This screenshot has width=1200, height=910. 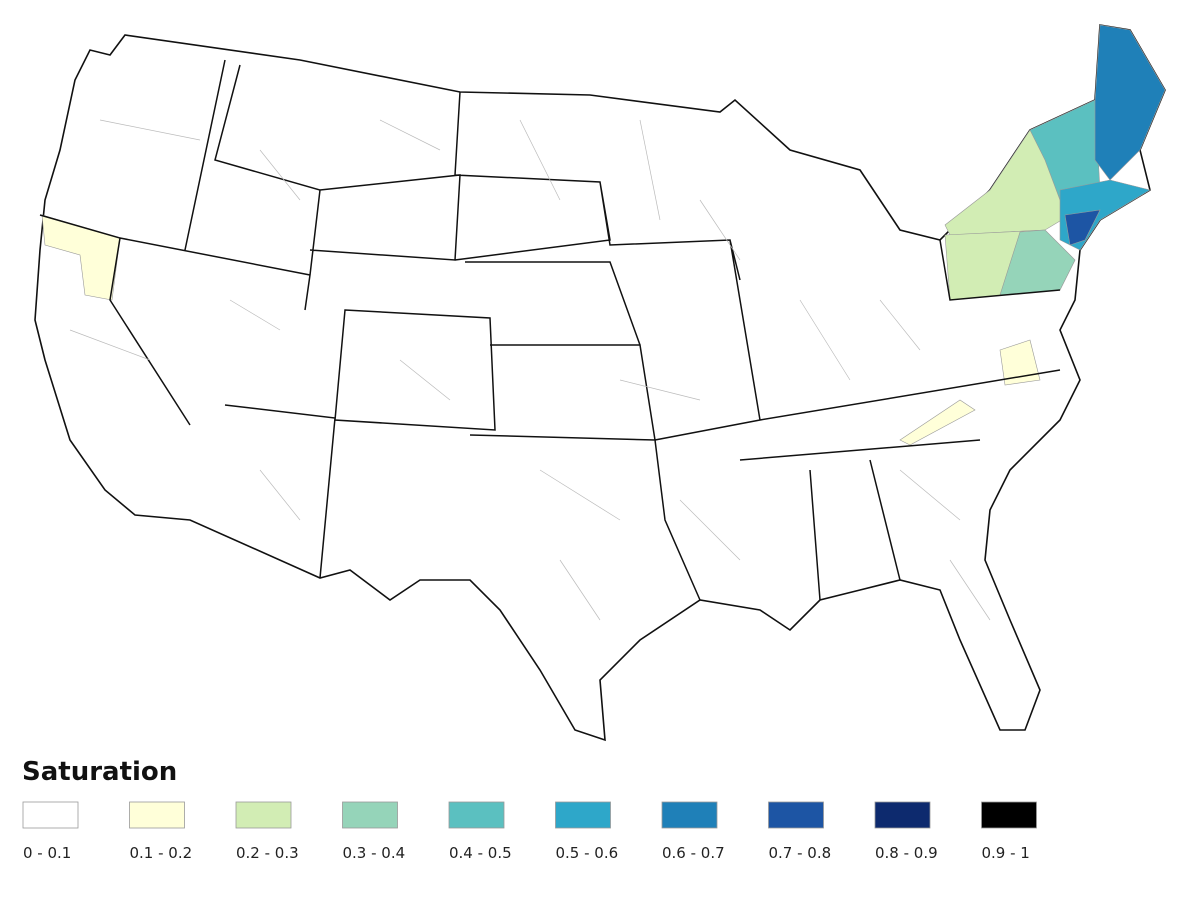 What do you see at coordinates (800, 853) in the screenshot?
I see `legend-label: 0.7 - 0.8` at bounding box center [800, 853].